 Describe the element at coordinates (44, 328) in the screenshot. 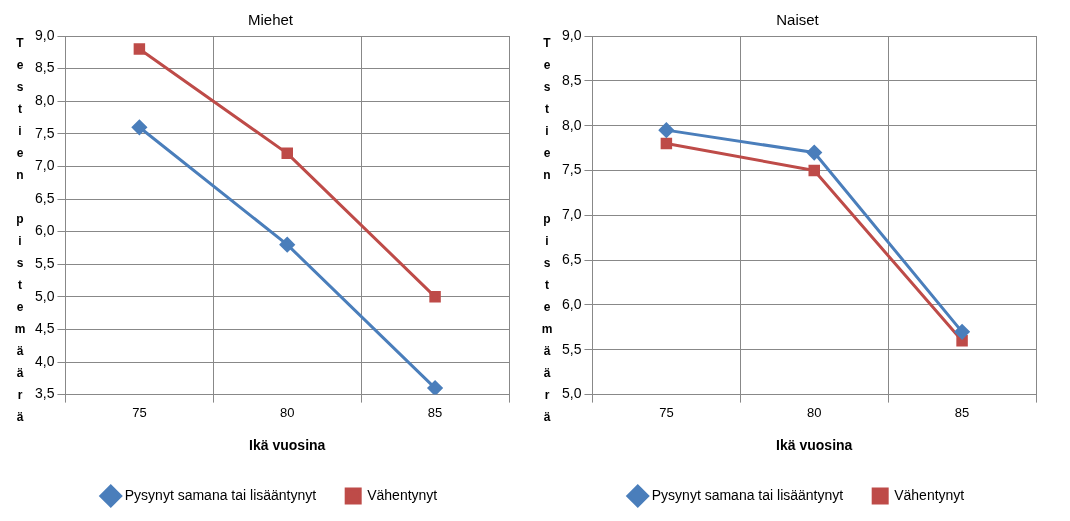

I see `y-tick-label: 4,5` at that location.